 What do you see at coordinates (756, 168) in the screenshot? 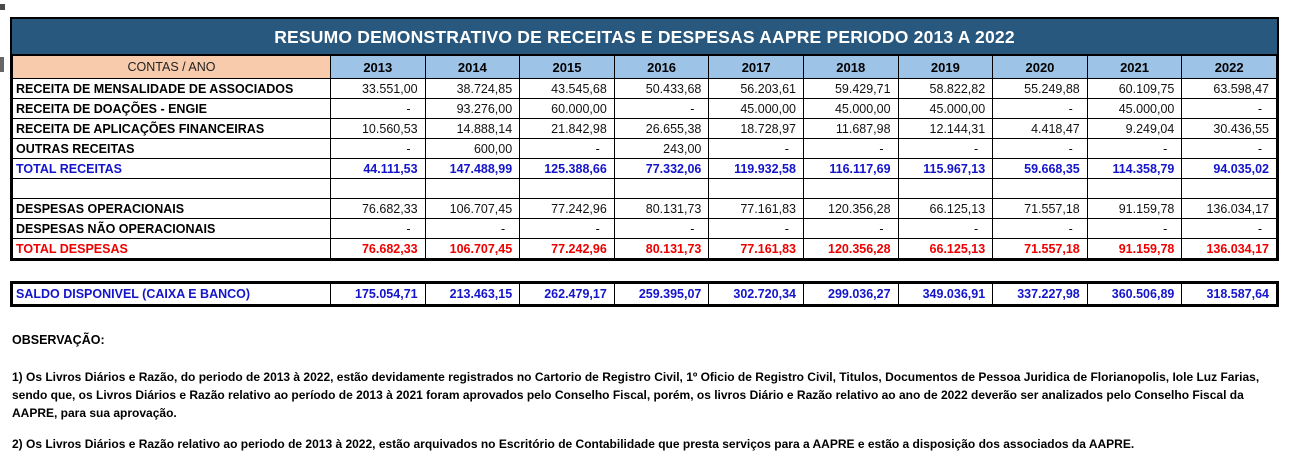
I see `value-cell: 119.932,58` at bounding box center [756, 168].